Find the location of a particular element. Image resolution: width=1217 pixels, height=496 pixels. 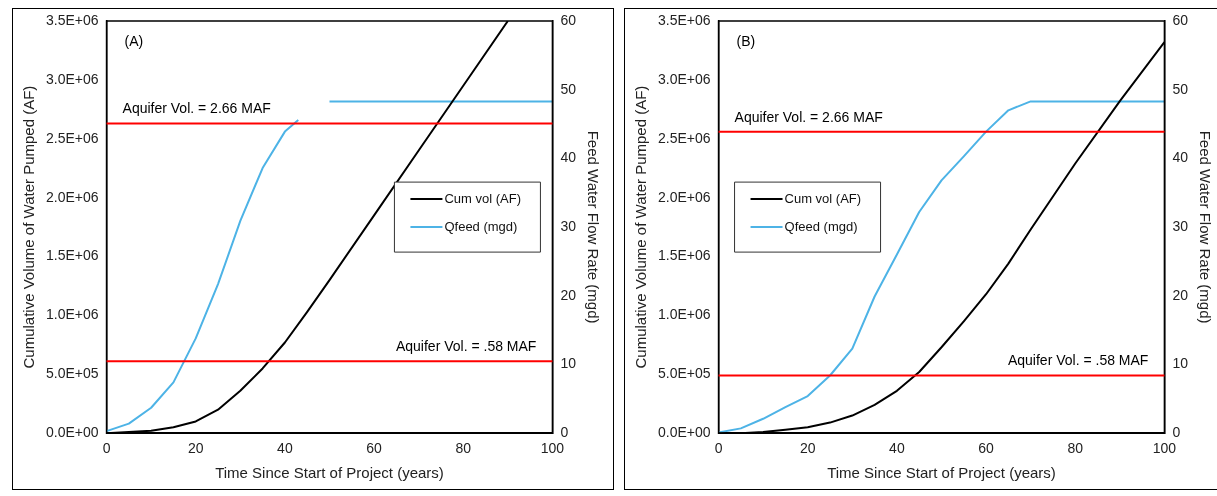

annotation: (B) is located at coordinates (746, 40).